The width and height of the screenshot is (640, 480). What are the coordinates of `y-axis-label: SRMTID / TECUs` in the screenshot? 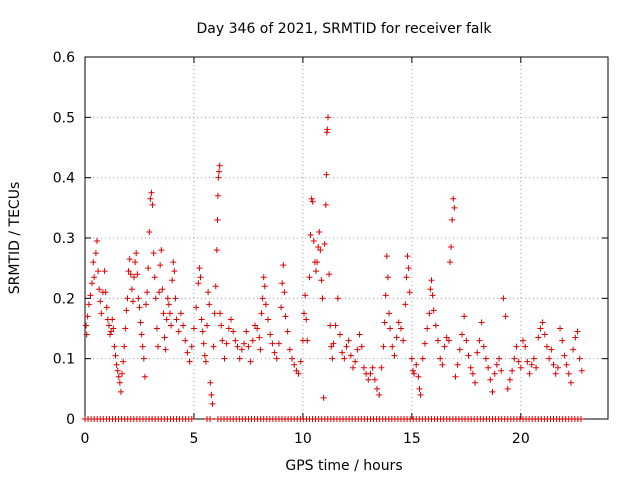 It's located at (15, 238).